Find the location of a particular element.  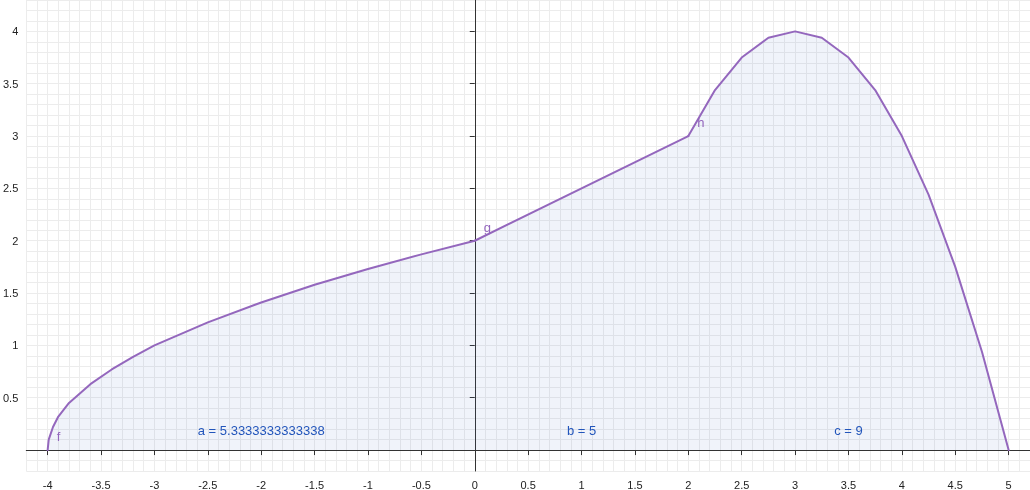

x-tick-label: 4 is located at coordinates (901, 484).